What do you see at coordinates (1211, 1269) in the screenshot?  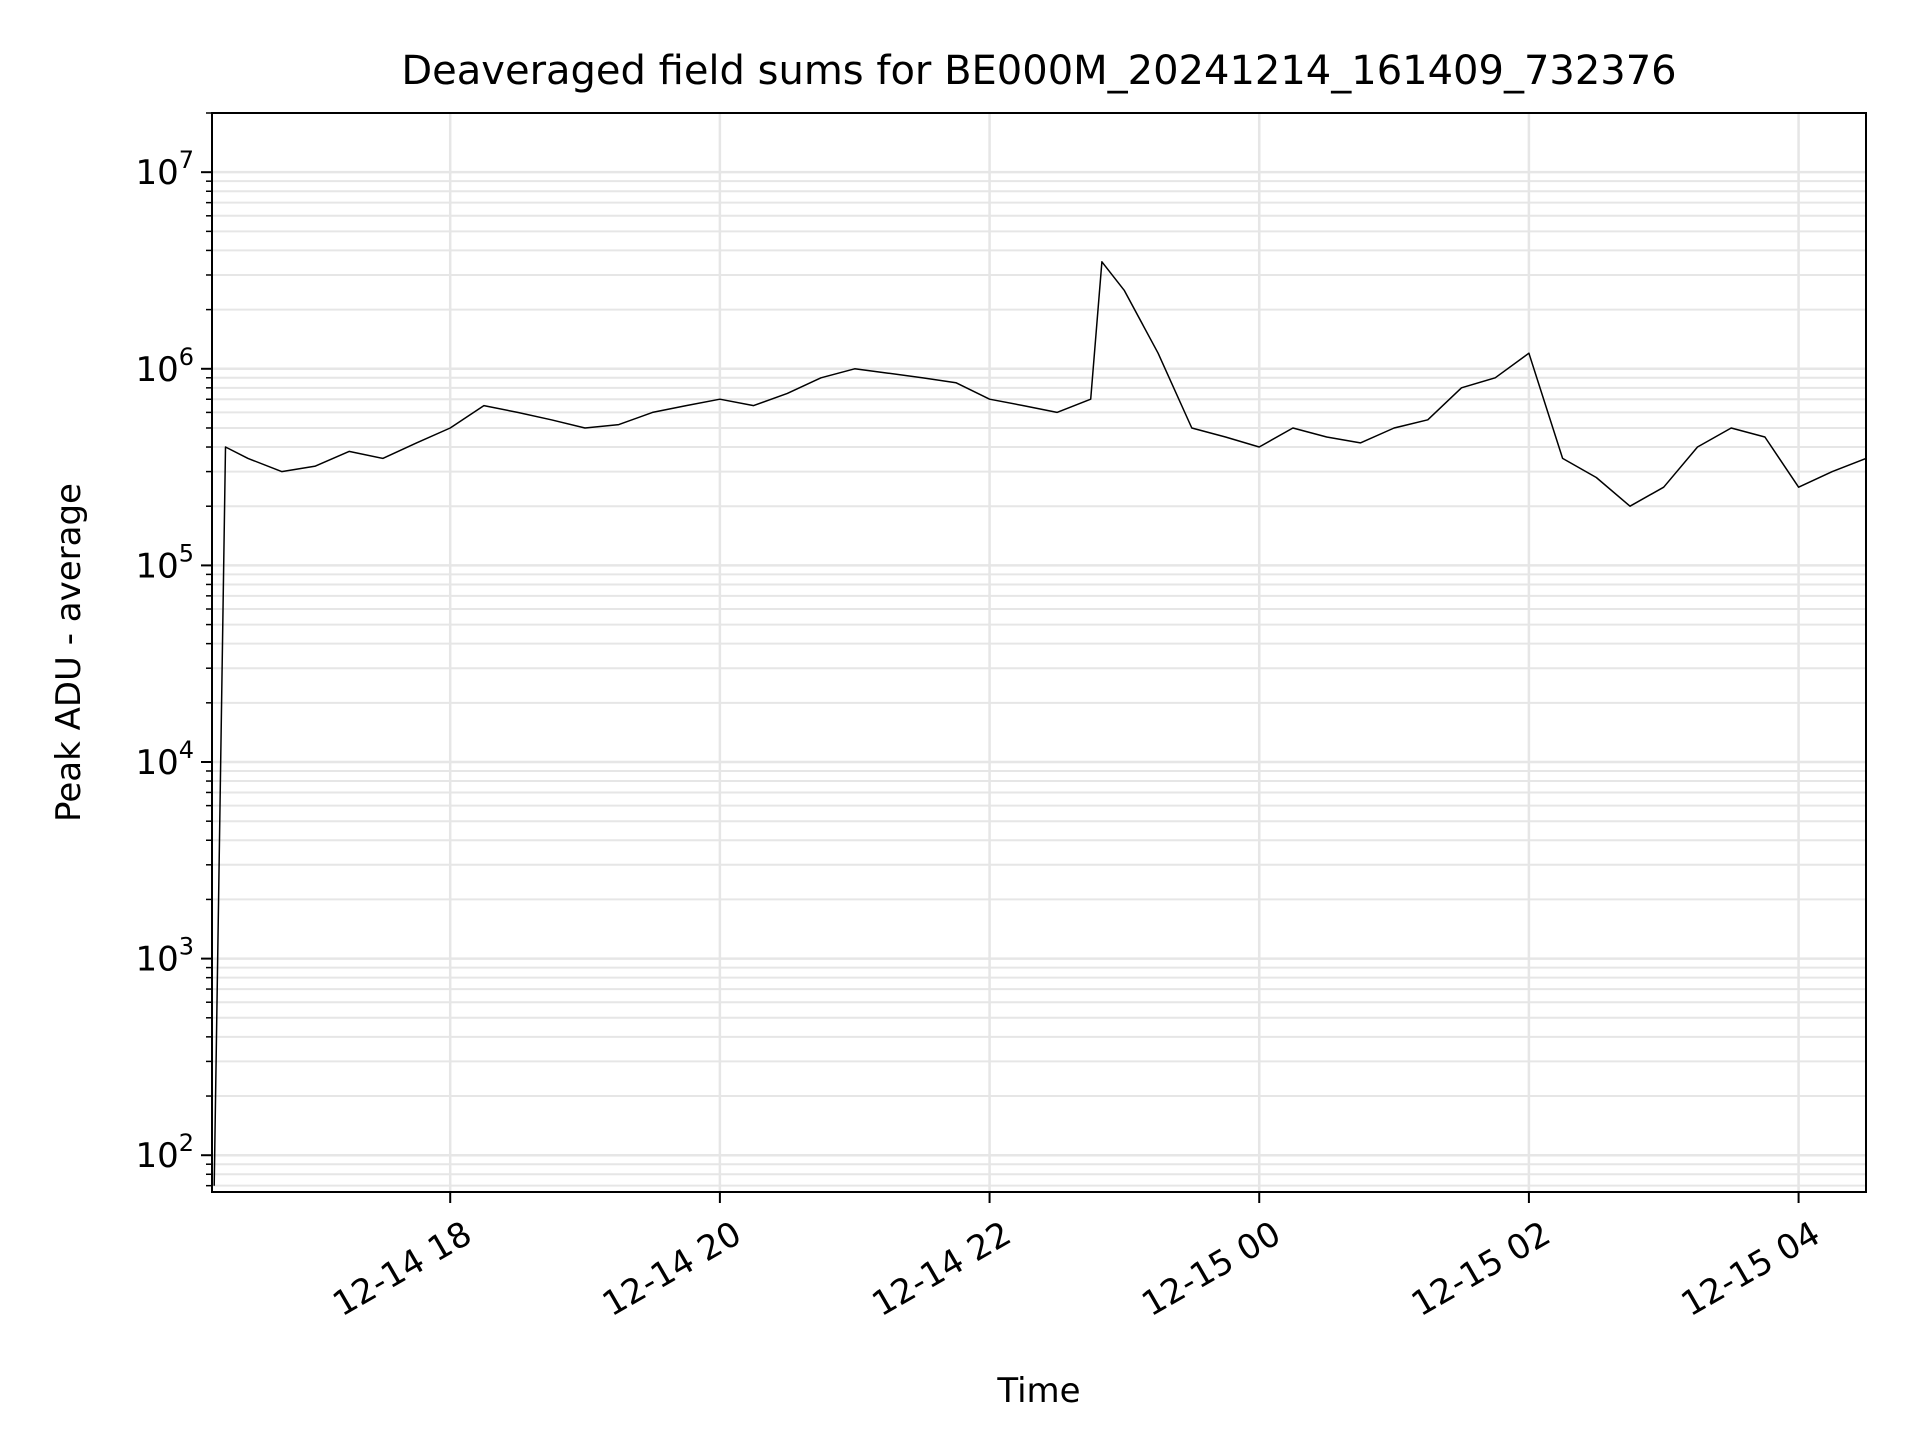 I see `x-tick-label: 12-15 00` at bounding box center [1211, 1269].